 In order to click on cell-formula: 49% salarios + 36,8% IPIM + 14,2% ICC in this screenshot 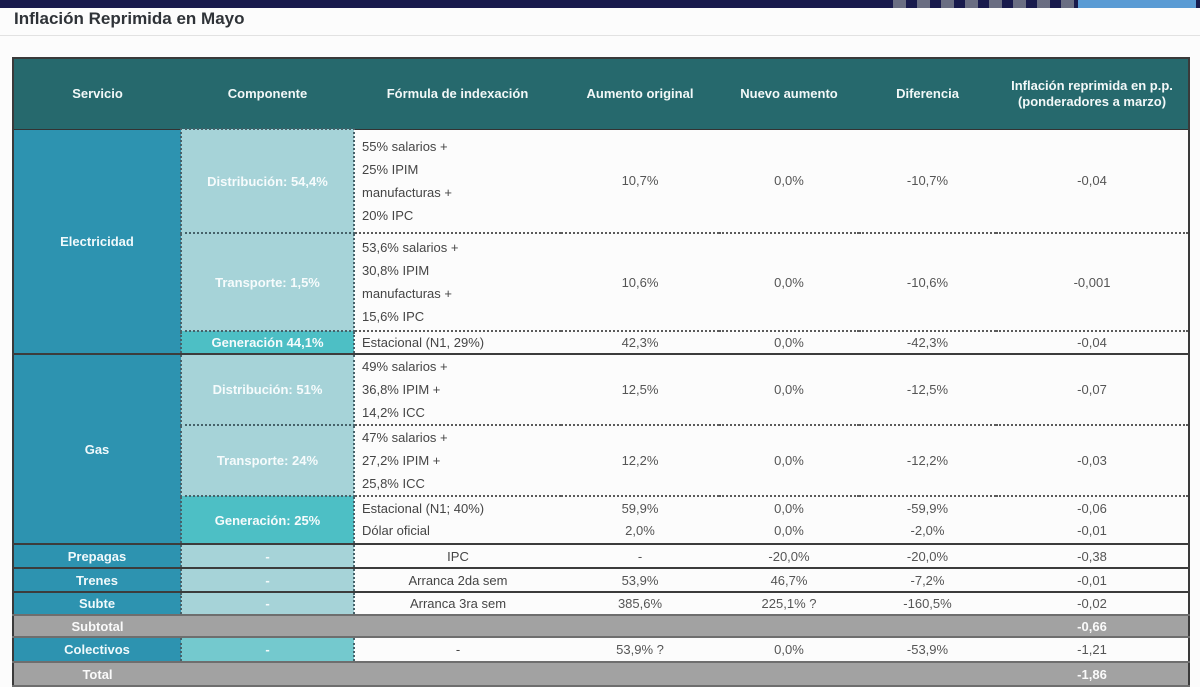, I will do `click(457, 389)`.